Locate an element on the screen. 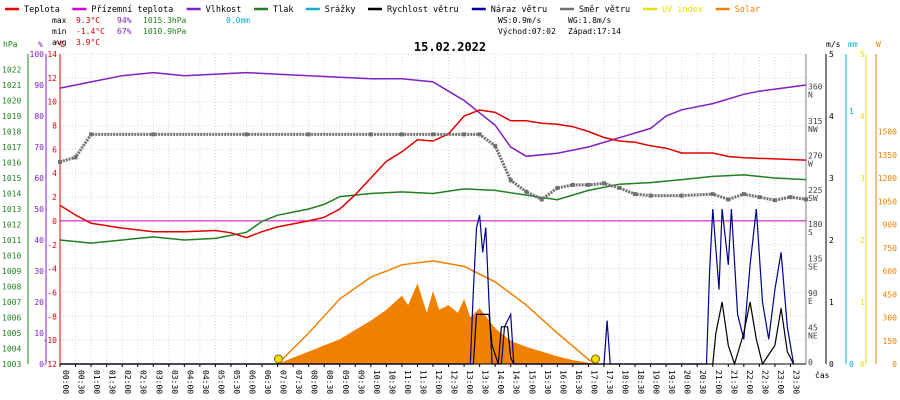  direction-cardinal-3: SE is located at coordinates (813, 267).